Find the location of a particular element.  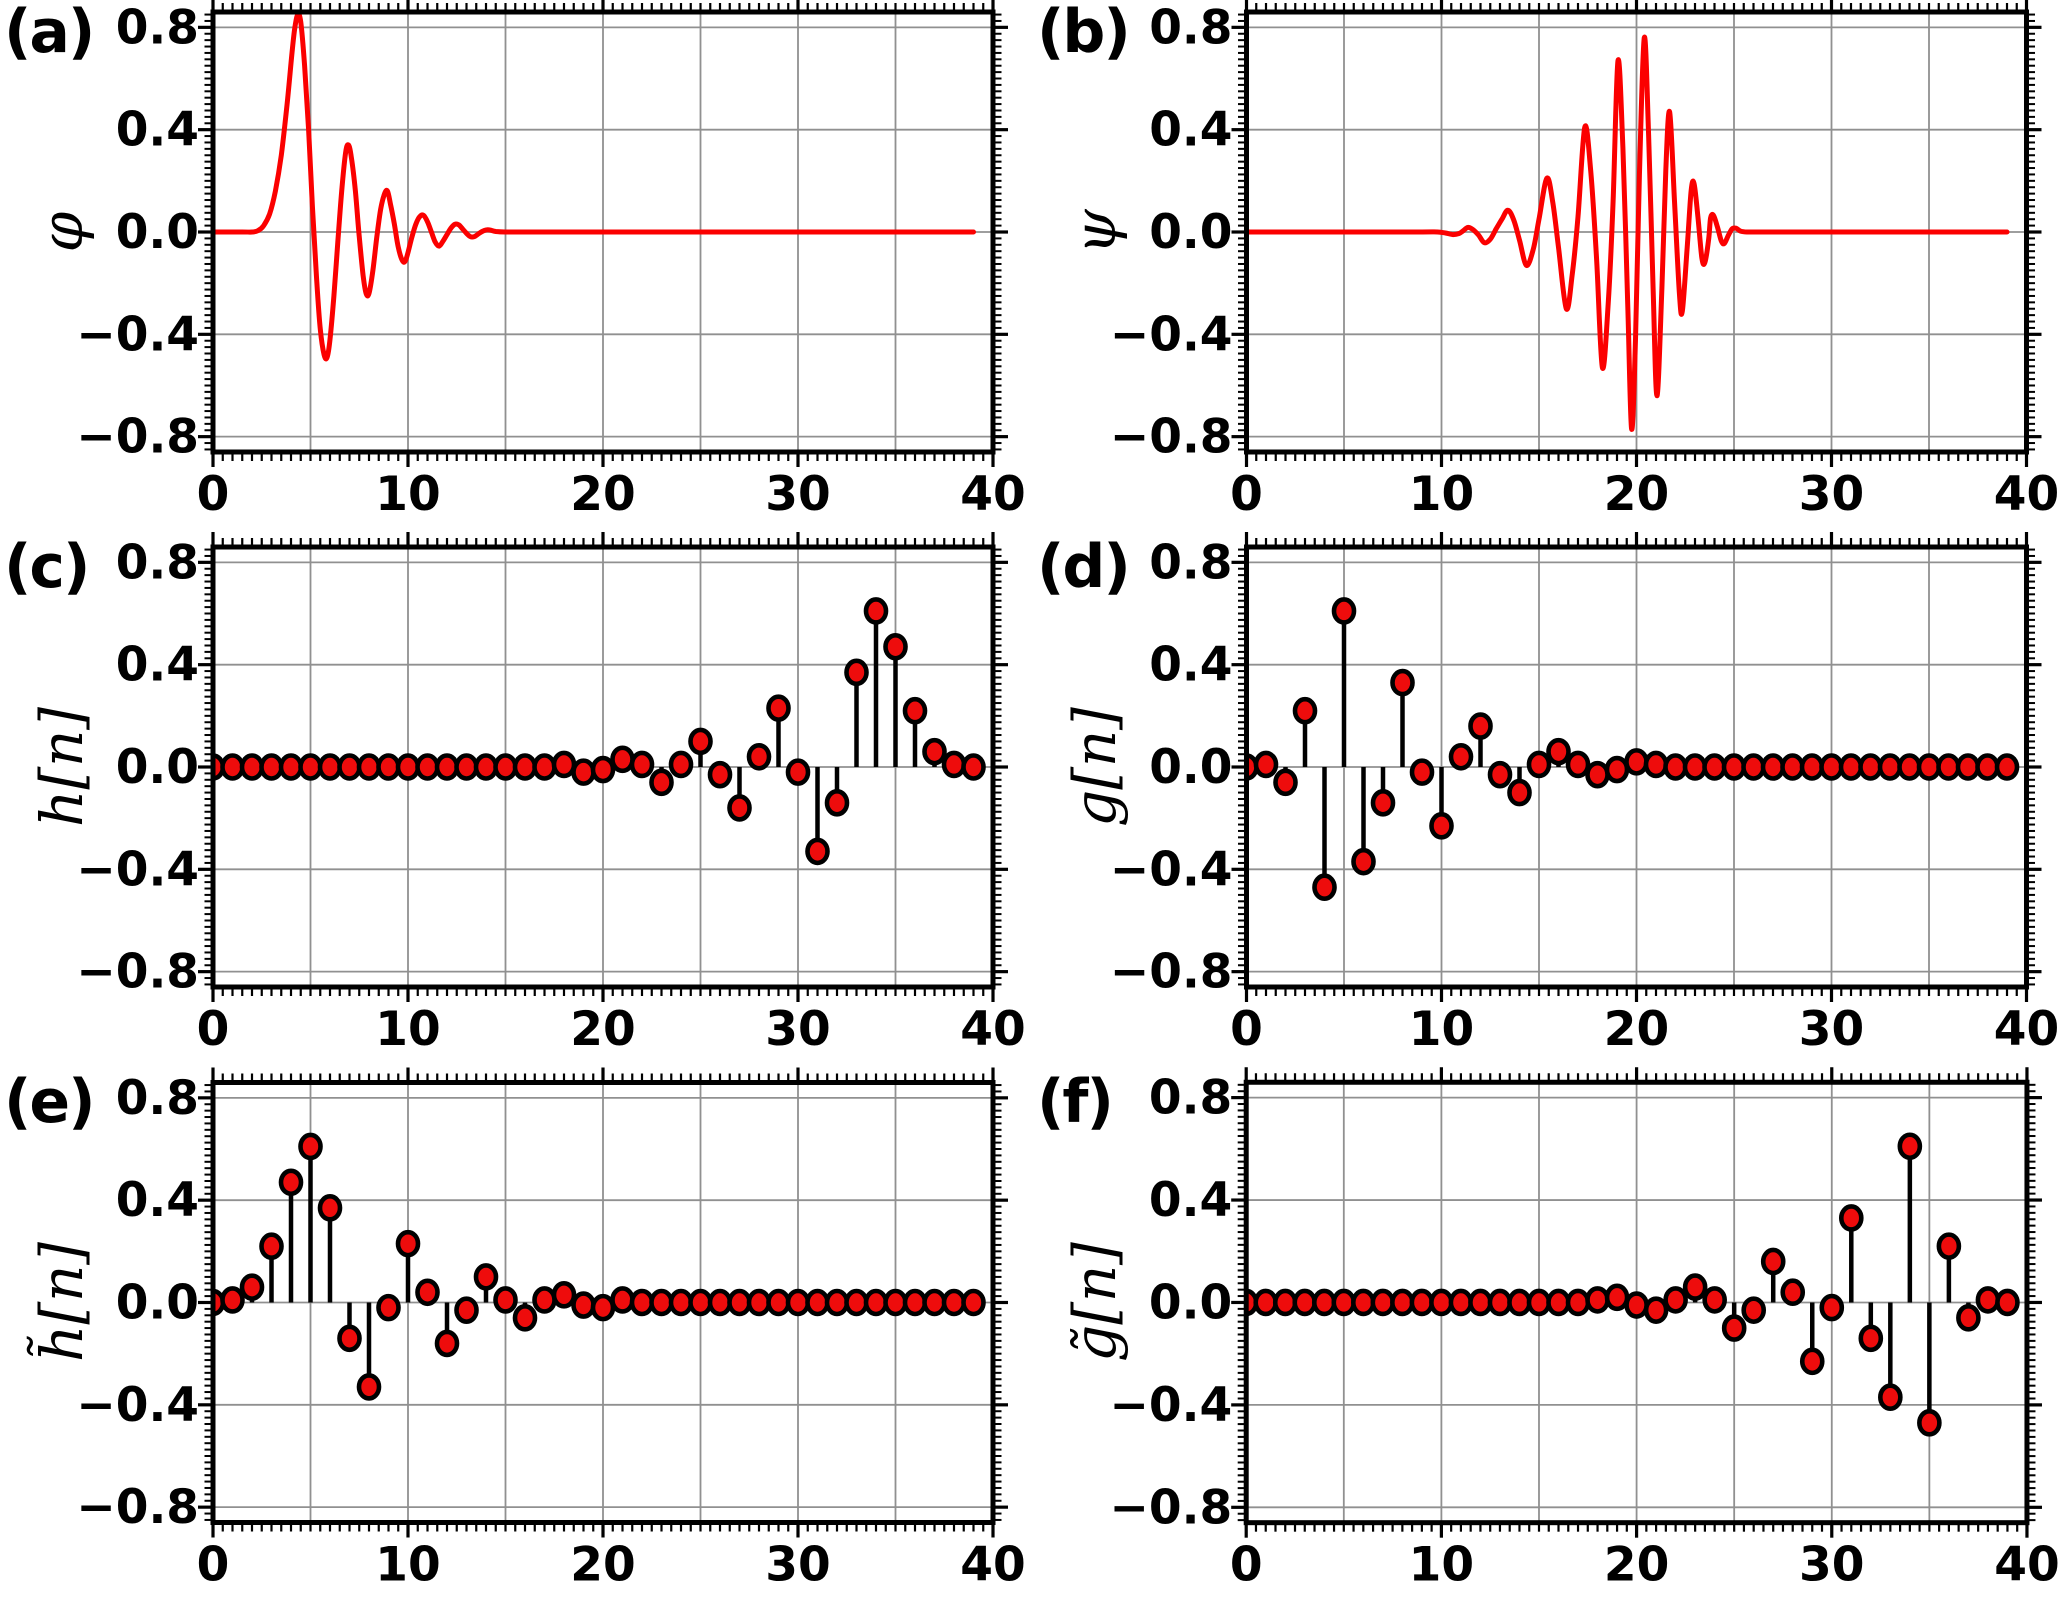

stem-series is located at coordinates (1633, 749).